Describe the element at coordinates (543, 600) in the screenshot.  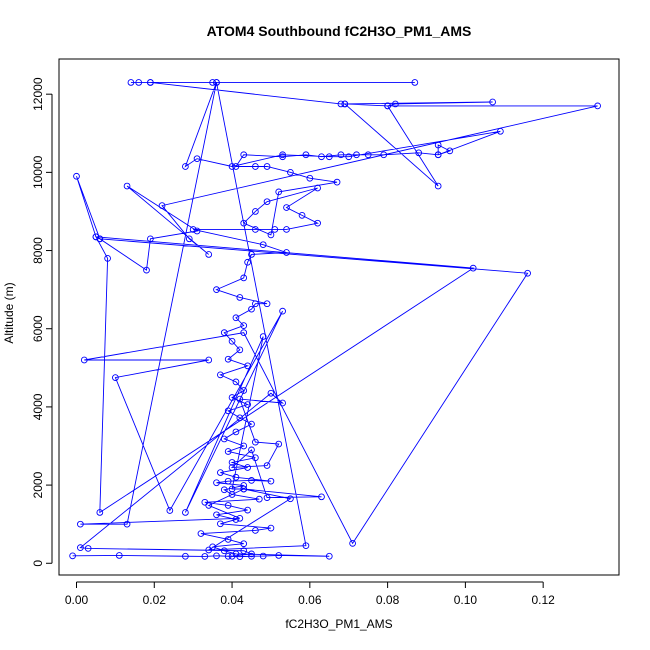
I see `x-tick-label: 0.12` at that location.